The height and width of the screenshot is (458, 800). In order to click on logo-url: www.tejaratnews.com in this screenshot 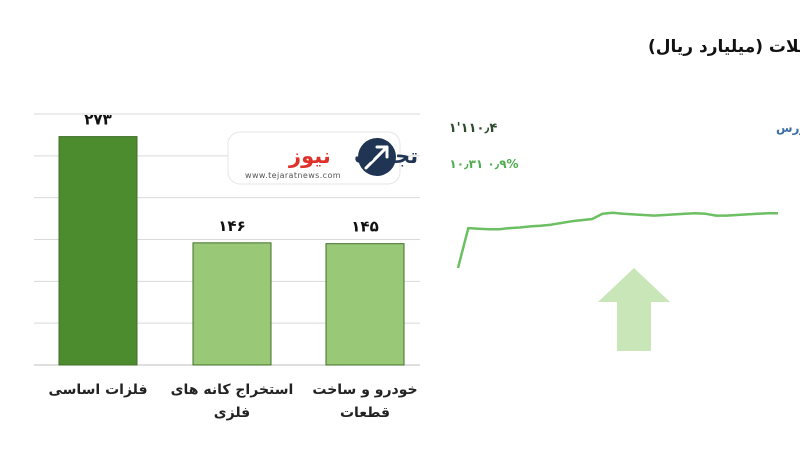, I will do `click(293, 175)`.